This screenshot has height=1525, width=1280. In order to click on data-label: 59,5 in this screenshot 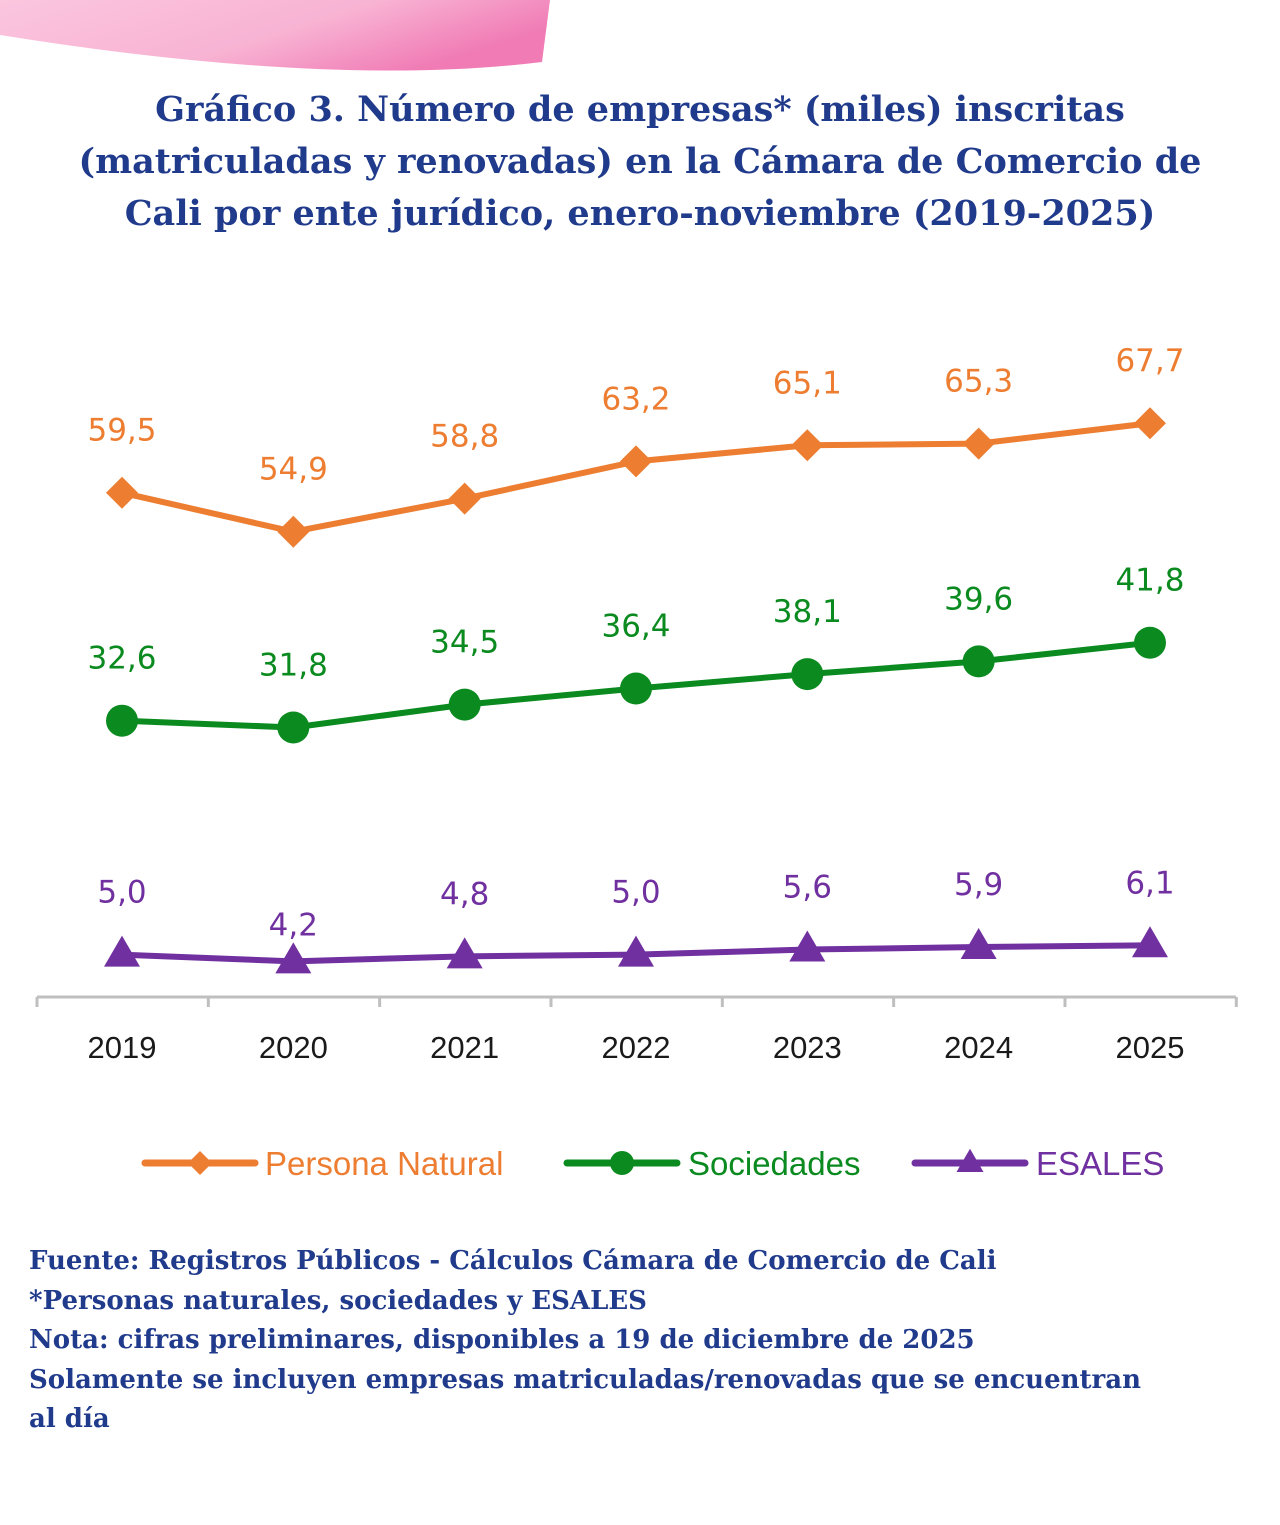, I will do `click(121, 431)`.